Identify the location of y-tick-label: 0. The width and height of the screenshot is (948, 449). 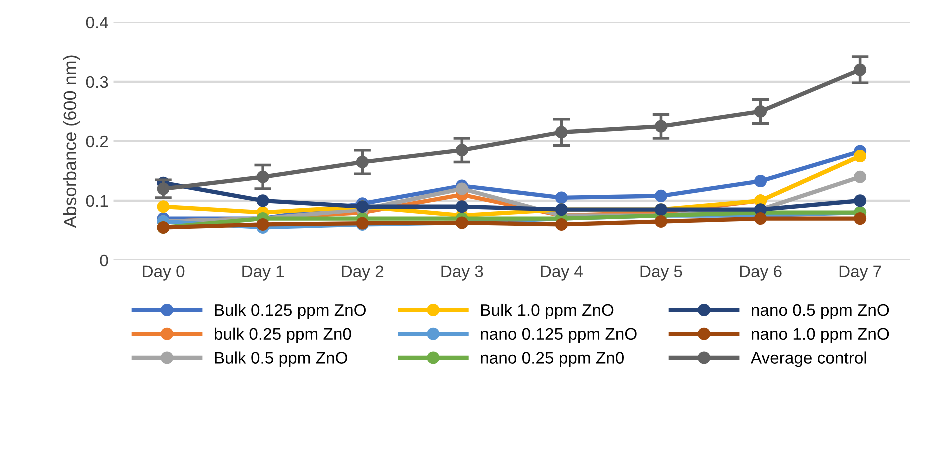
(104, 260).